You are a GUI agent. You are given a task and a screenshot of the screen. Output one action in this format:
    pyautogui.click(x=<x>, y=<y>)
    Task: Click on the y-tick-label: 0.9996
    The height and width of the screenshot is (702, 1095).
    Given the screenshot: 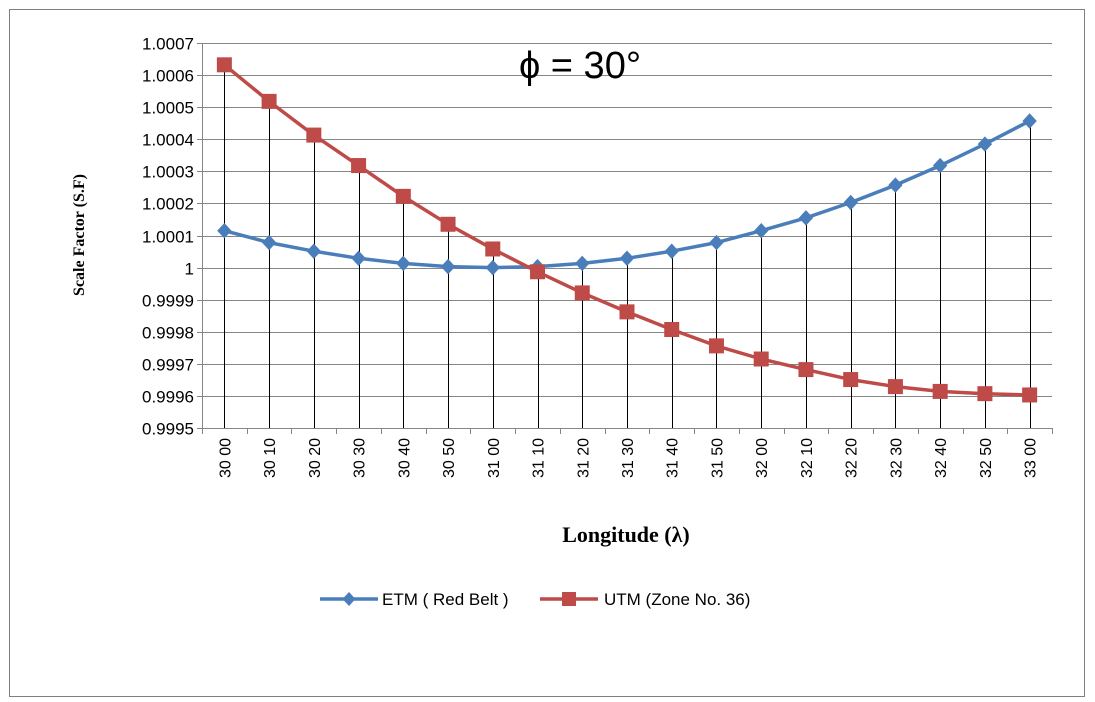 What is the action you would take?
    pyautogui.click(x=168, y=397)
    